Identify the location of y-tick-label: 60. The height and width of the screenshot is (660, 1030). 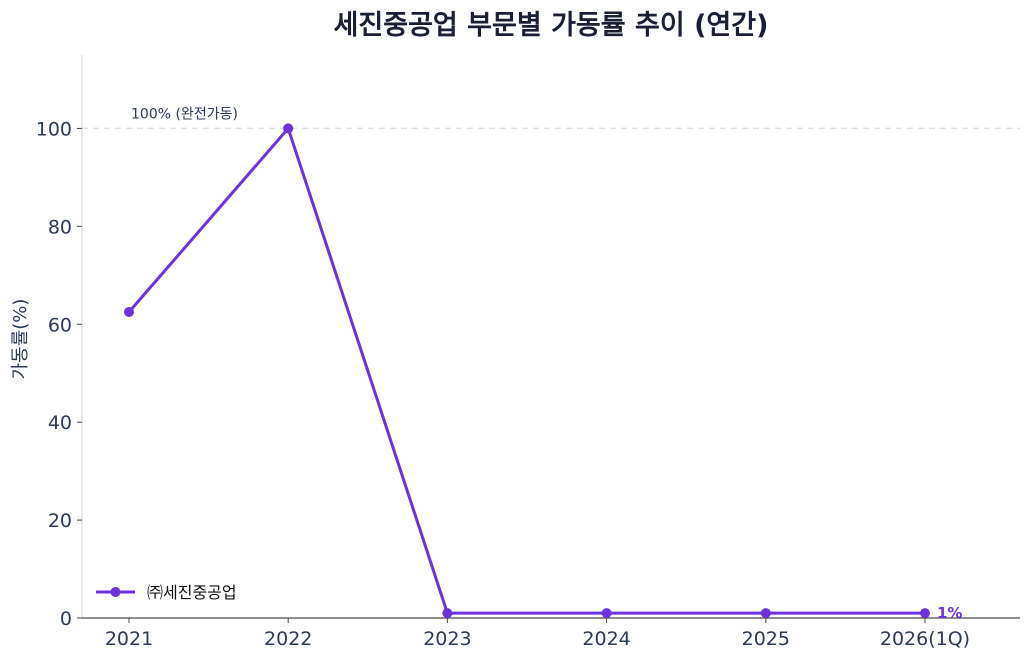
(60, 325).